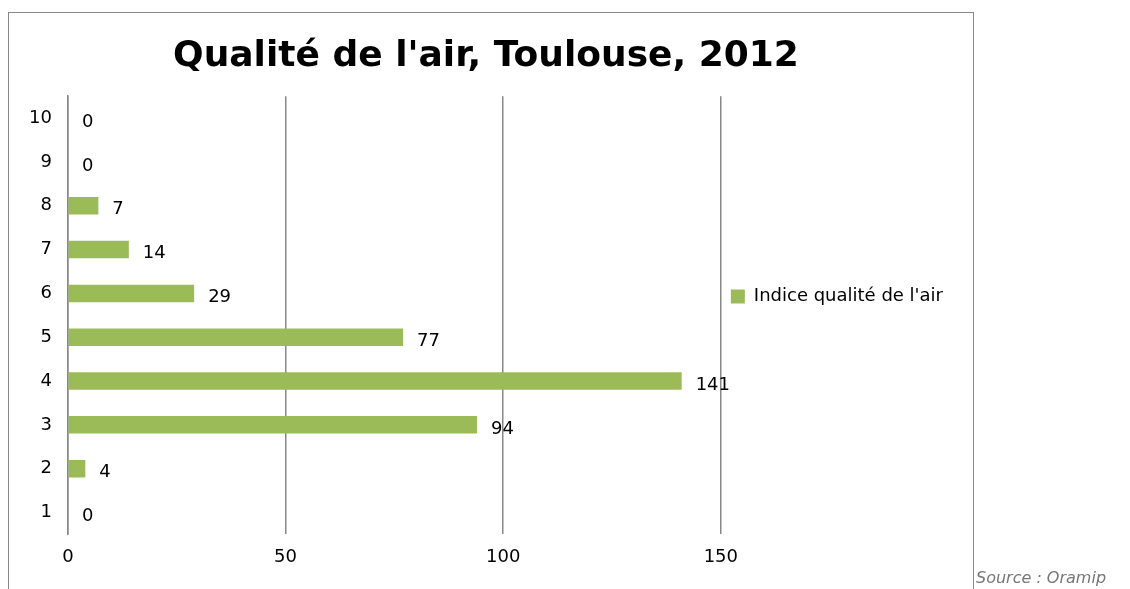 This screenshot has width=1130, height=589. What do you see at coordinates (285, 555) in the screenshot?
I see `x-tick-label: 50` at bounding box center [285, 555].